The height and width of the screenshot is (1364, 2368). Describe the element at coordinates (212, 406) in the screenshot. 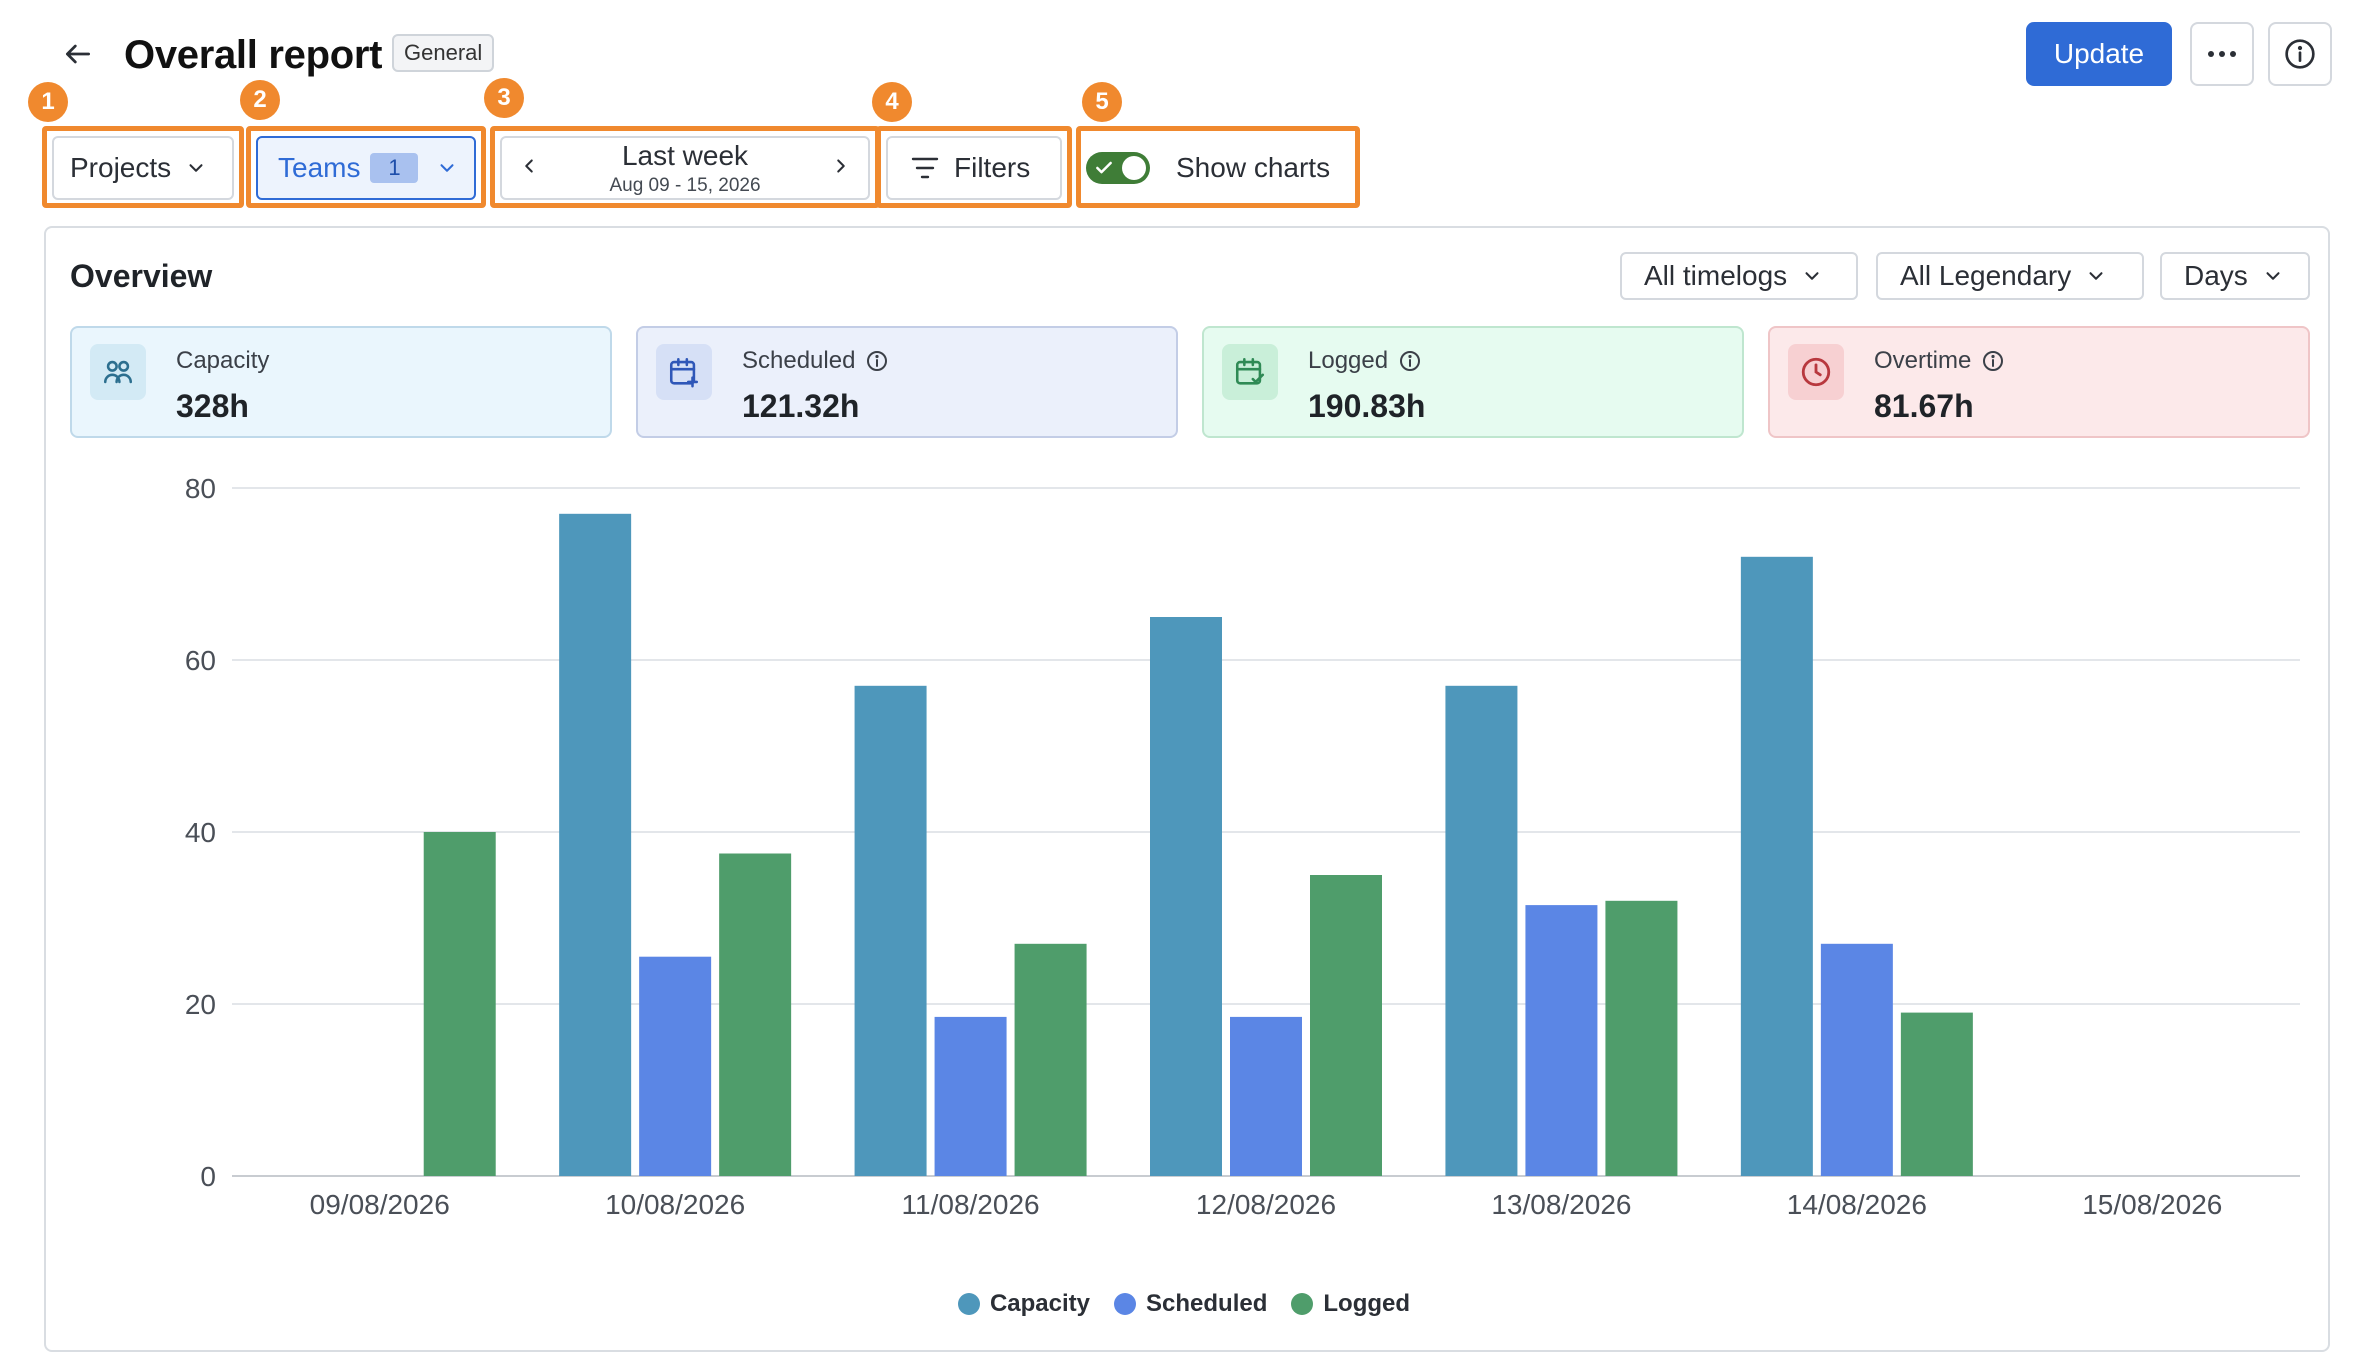

I see `capacity-value: 328h` at that location.